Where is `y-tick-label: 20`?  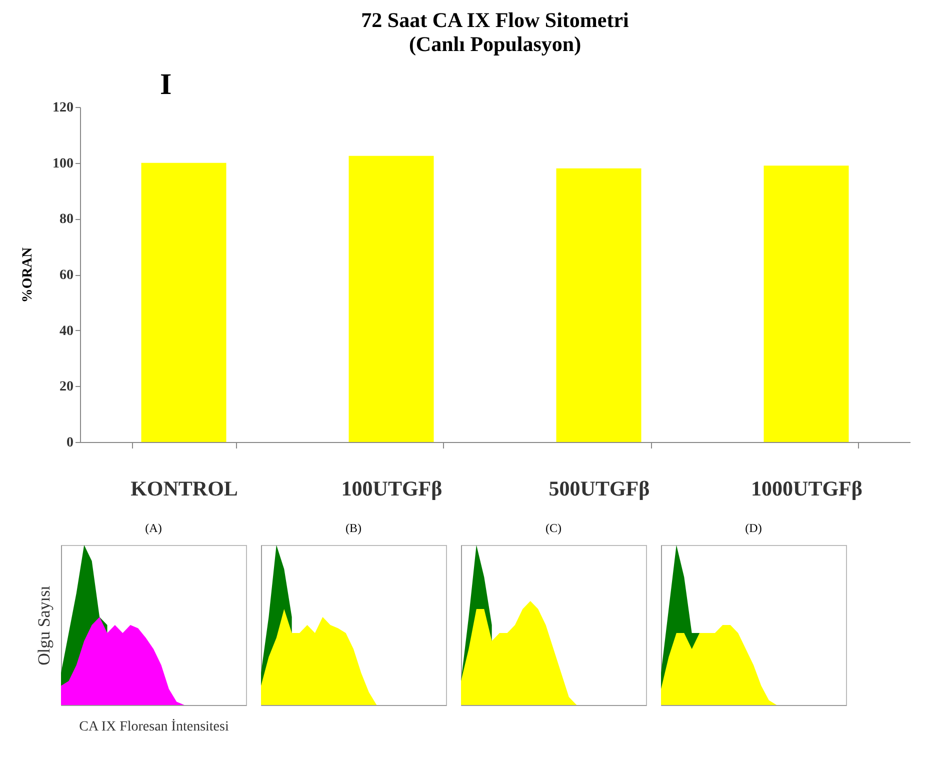 y-tick-label: 20 is located at coordinates (67, 387).